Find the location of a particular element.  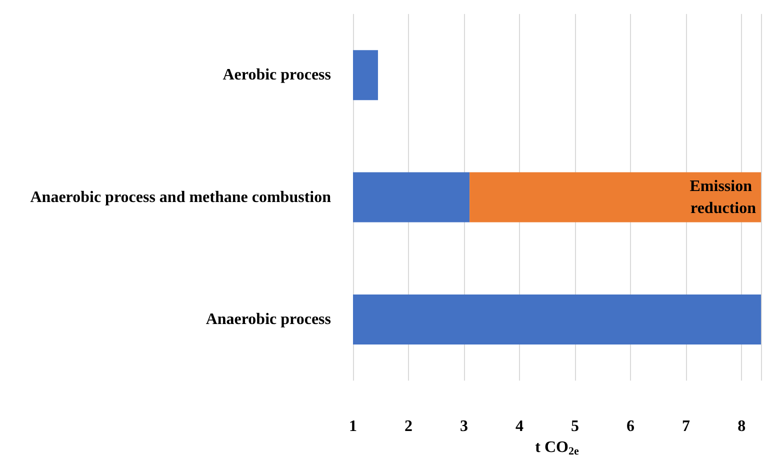

y-tick-label: Anaerobic process is located at coordinates (268, 319).